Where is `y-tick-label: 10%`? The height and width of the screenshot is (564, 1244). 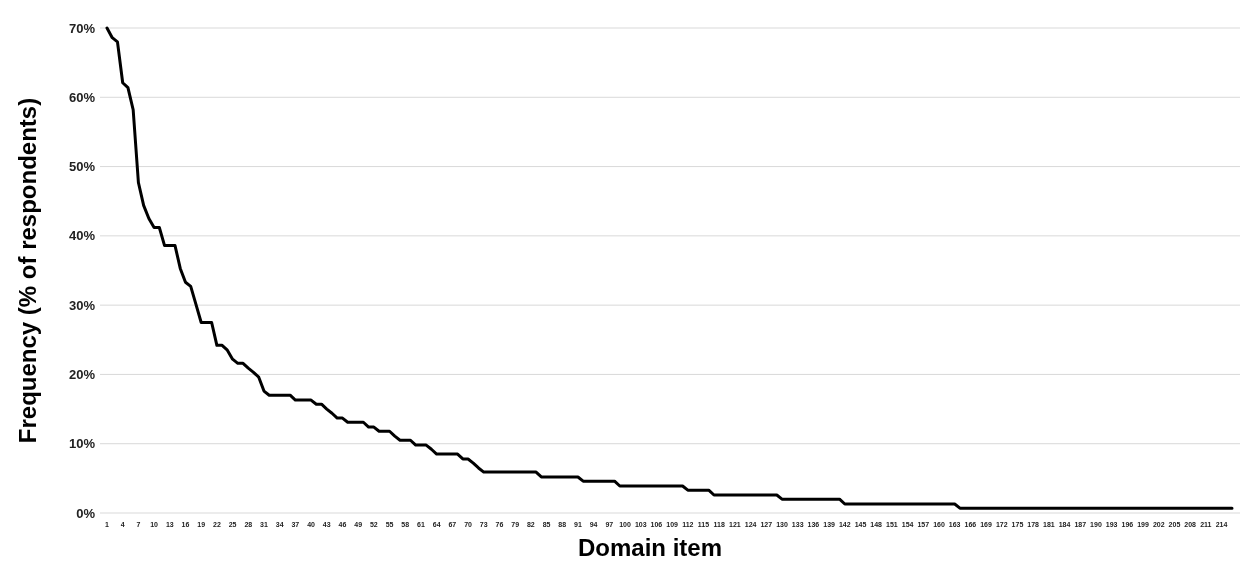 y-tick-label: 10% is located at coordinates (82, 444).